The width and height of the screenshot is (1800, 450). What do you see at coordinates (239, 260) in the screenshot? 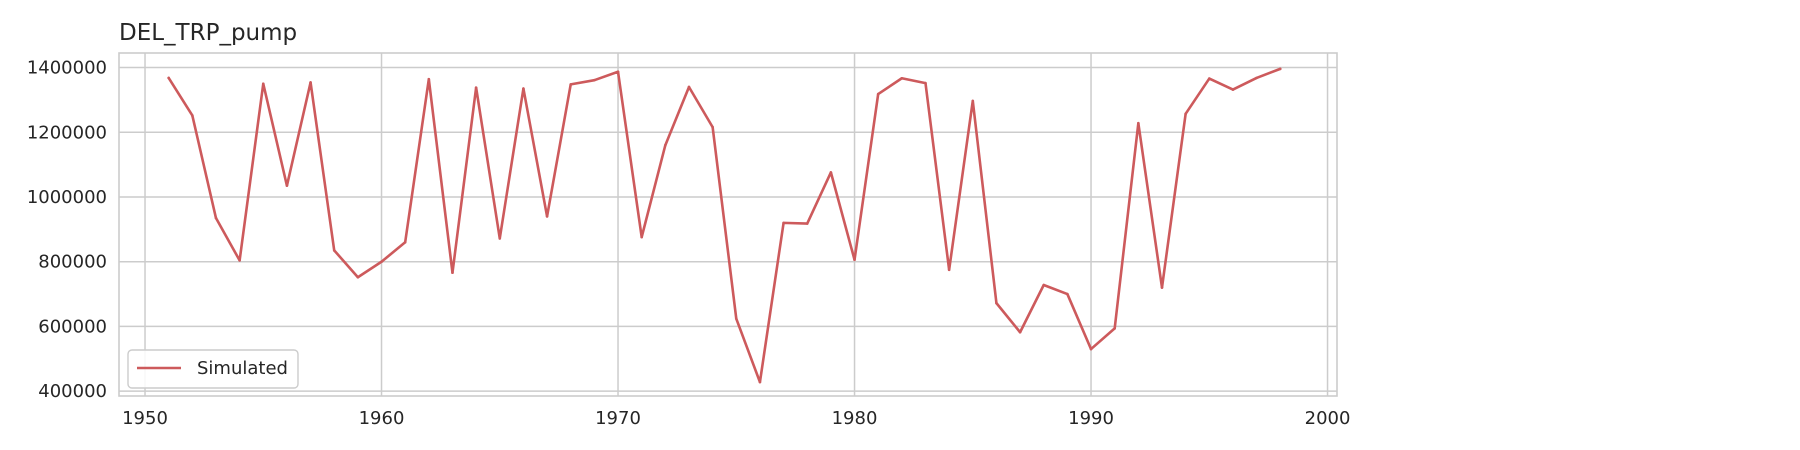
I see `data-point-1954` at bounding box center [239, 260].